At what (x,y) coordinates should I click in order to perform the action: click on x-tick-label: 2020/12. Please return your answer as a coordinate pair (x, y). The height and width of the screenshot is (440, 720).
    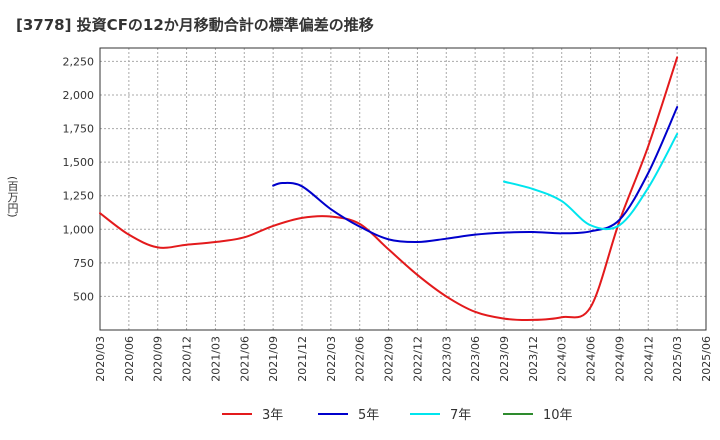
    Looking at the image, I should click on (187, 359).